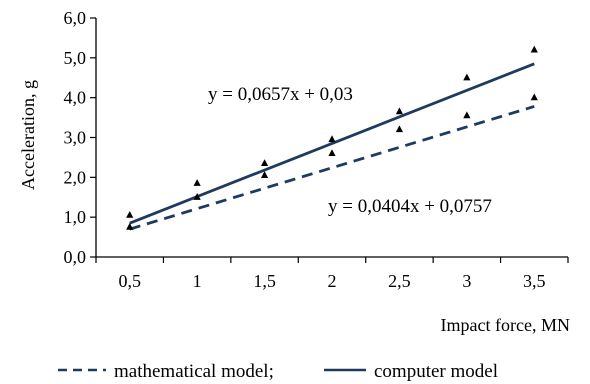  Describe the element at coordinates (278, 371) in the screenshot. I see `legend: mathematical model; computer model` at that location.